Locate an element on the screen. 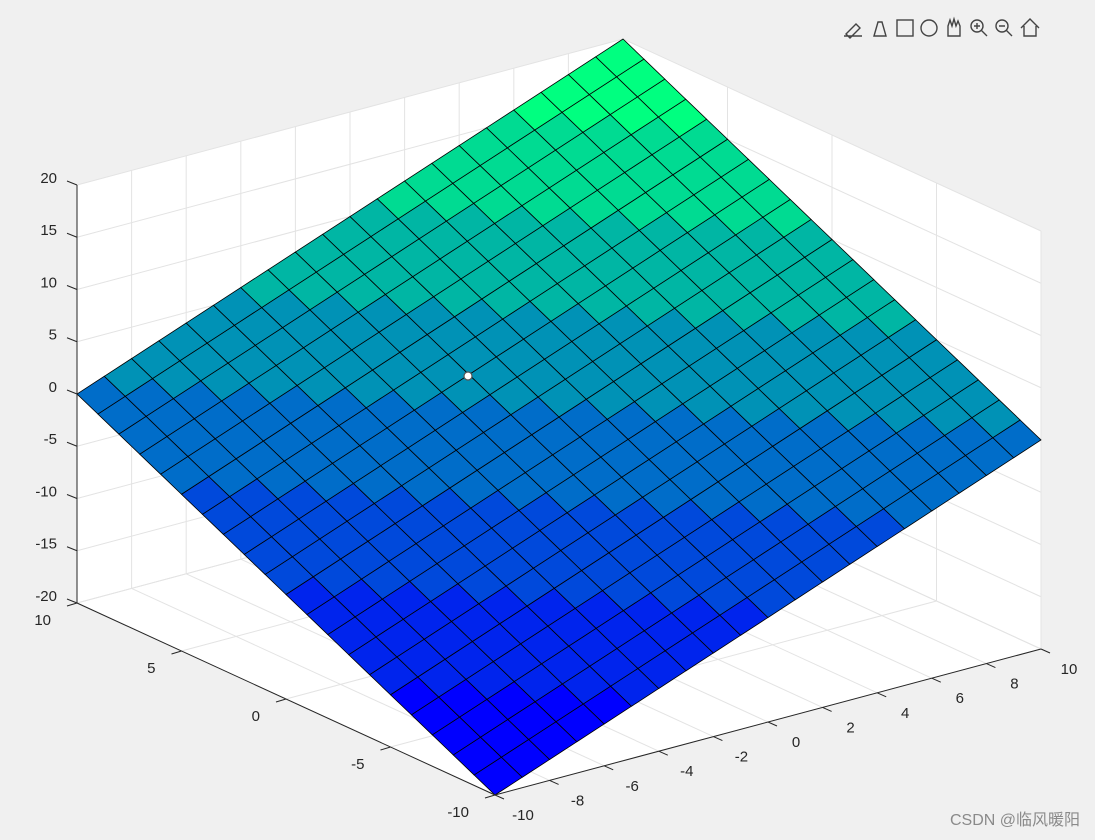  zoom-in-icon is located at coordinates (977, 26).